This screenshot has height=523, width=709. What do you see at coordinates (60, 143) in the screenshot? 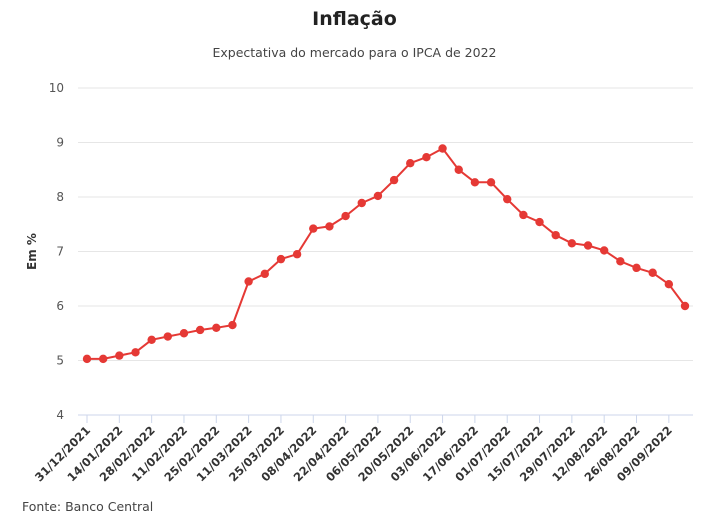
I see `y-tick-label: 9` at bounding box center [60, 143].